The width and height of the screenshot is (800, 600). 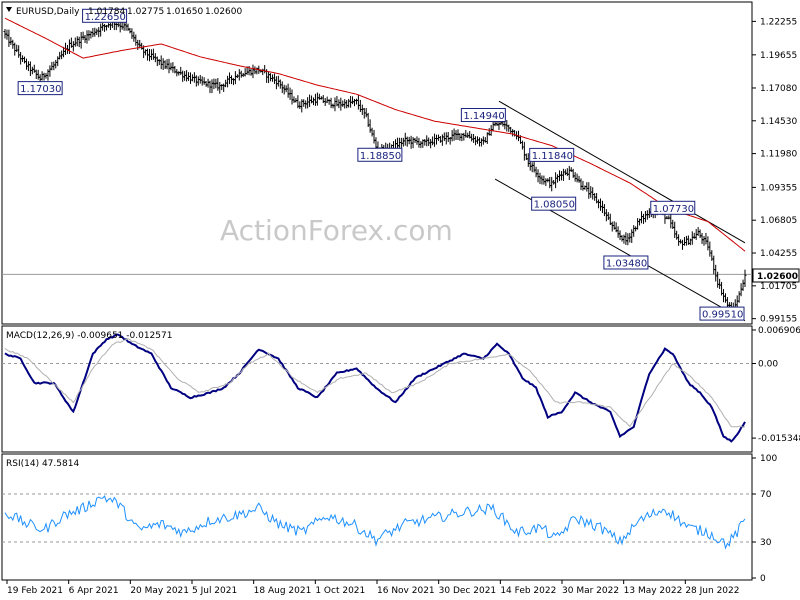 I want to click on rsi-ytick-label: 100, so click(x=768, y=459).